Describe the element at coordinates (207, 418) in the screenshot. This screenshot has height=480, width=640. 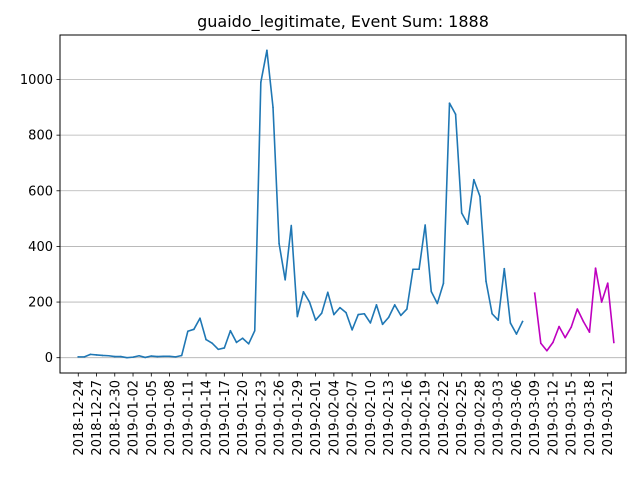
I see `x-tick-label: 2019-01-14` at that location.